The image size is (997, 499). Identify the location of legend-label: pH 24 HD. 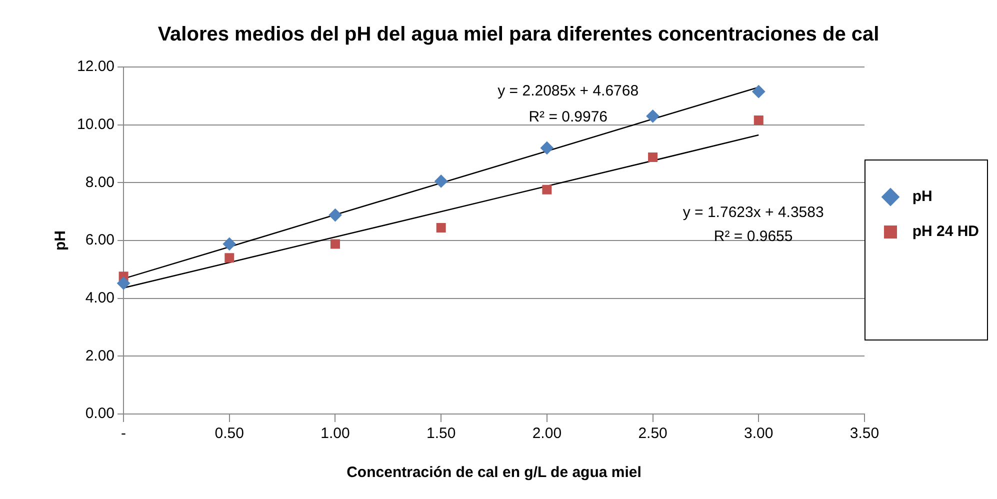
(942, 231).